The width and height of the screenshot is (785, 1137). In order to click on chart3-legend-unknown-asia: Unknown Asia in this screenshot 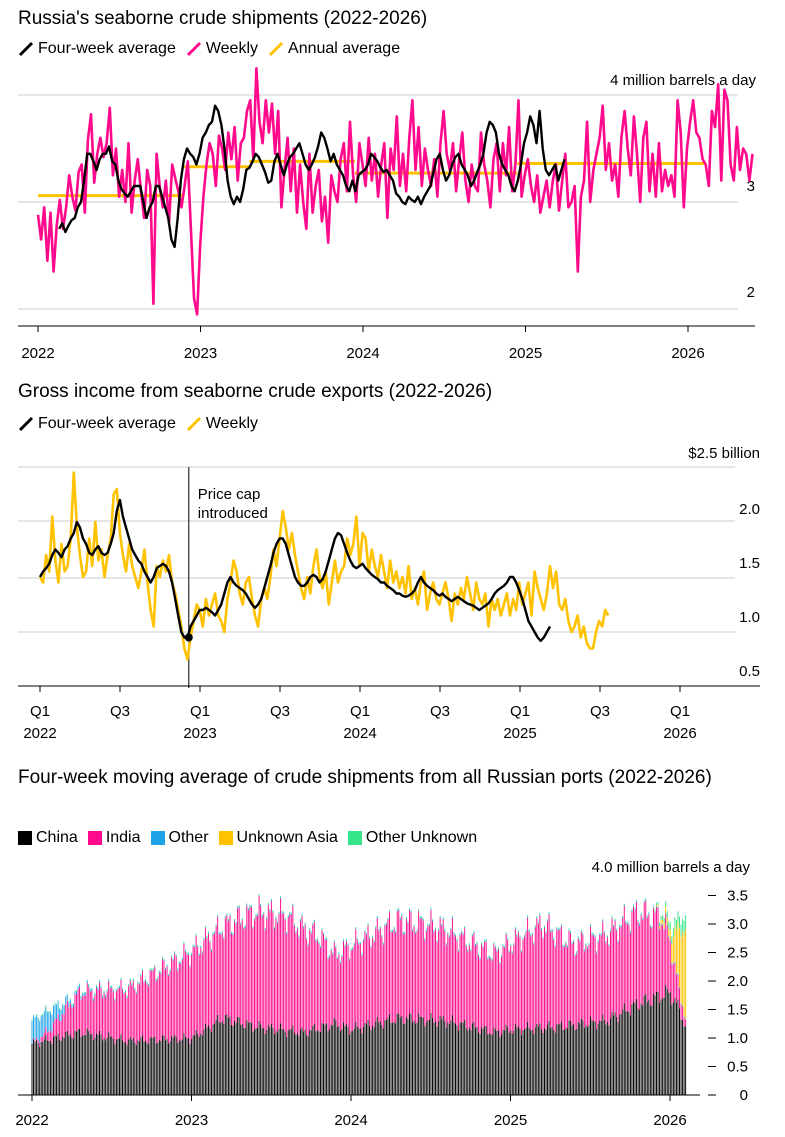, I will do `click(278, 838)`.